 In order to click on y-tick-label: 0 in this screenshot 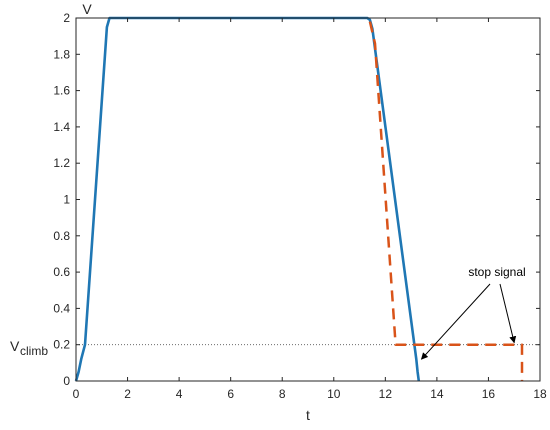, I will do `click(66, 381)`.